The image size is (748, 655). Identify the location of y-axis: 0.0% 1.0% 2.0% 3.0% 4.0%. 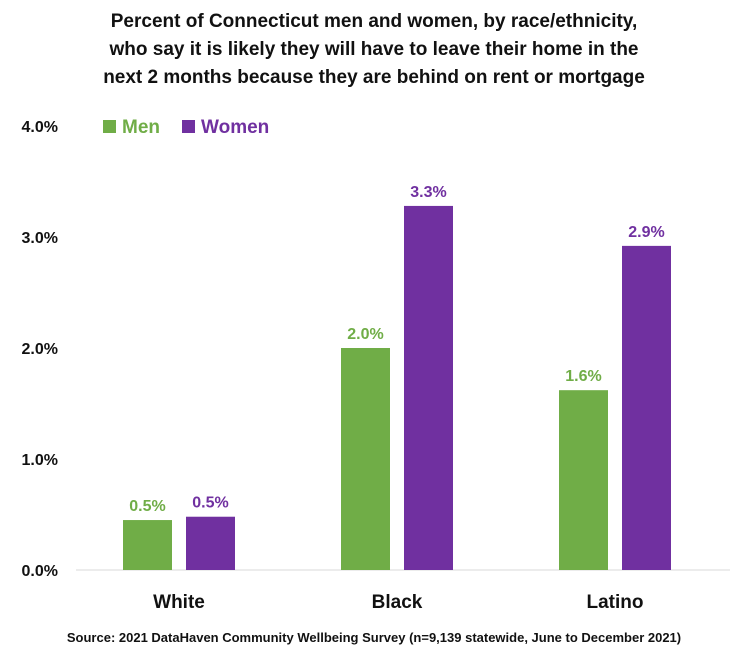
(40, 349).